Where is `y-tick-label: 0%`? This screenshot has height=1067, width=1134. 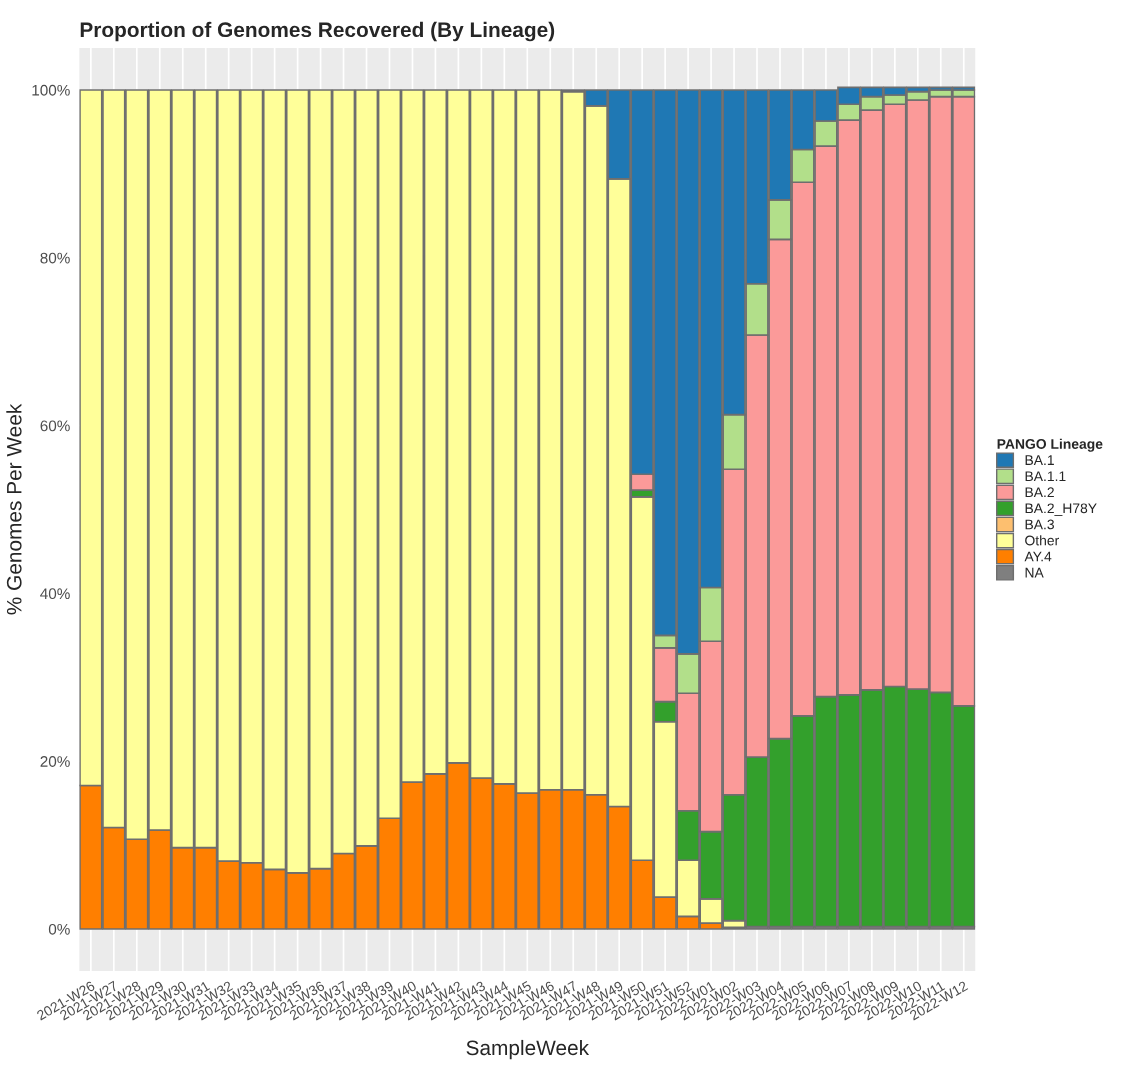 y-tick-label: 0% is located at coordinates (59, 929).